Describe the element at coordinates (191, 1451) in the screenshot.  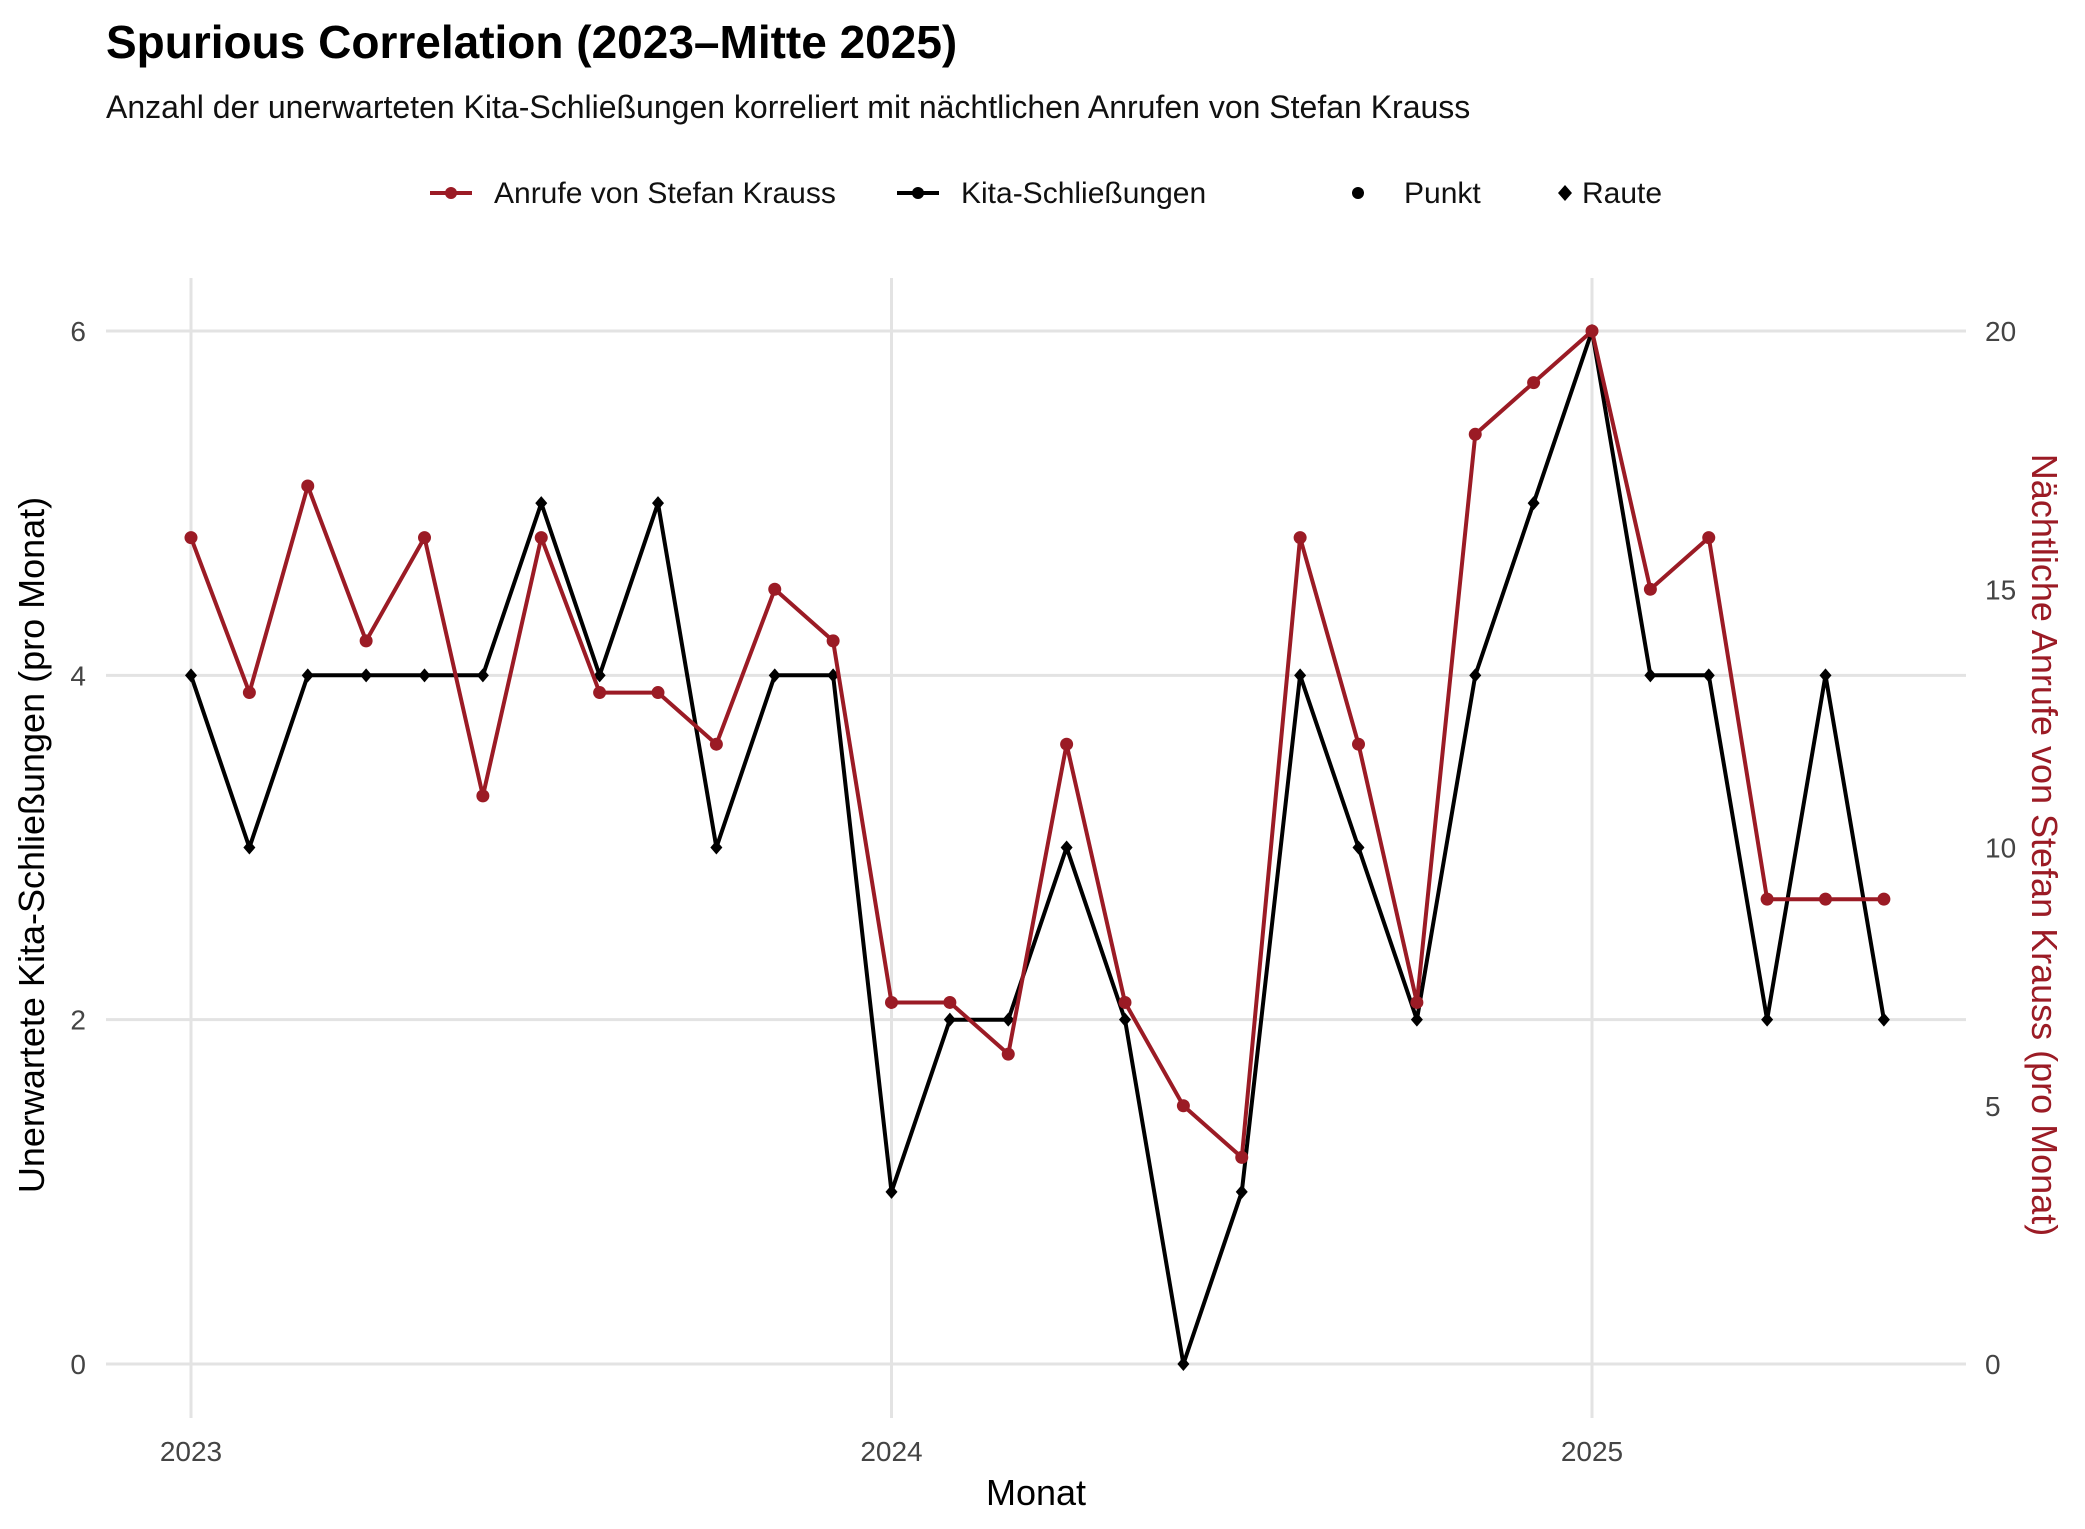
I see `x-tick-2023: 2023` at that location.